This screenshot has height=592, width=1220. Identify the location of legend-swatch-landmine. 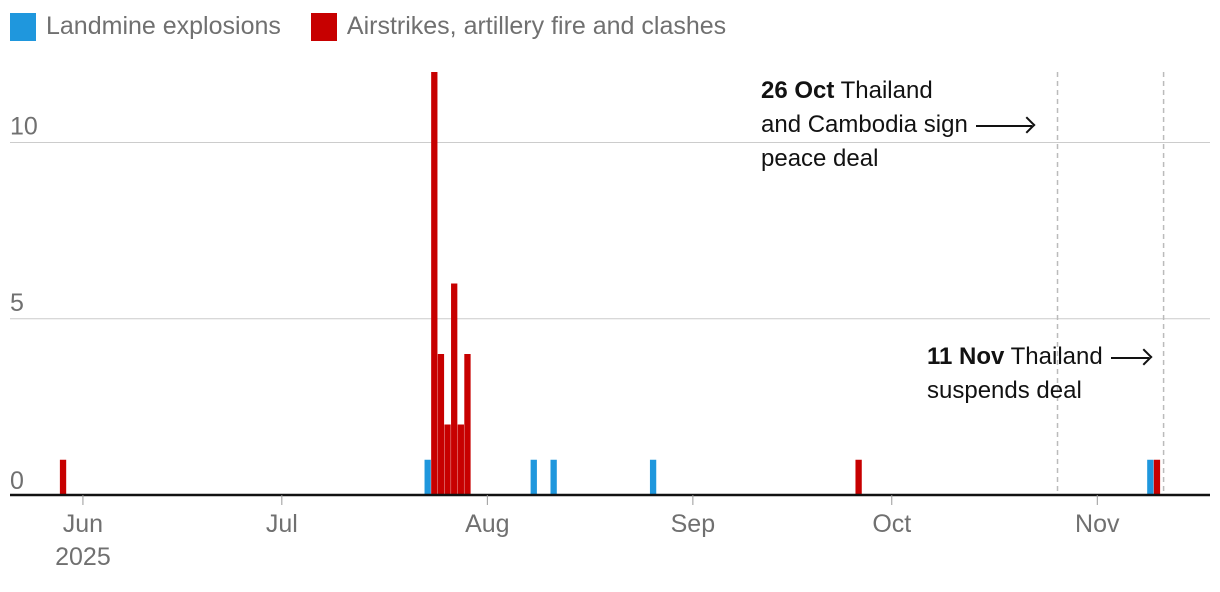
(23, 26).